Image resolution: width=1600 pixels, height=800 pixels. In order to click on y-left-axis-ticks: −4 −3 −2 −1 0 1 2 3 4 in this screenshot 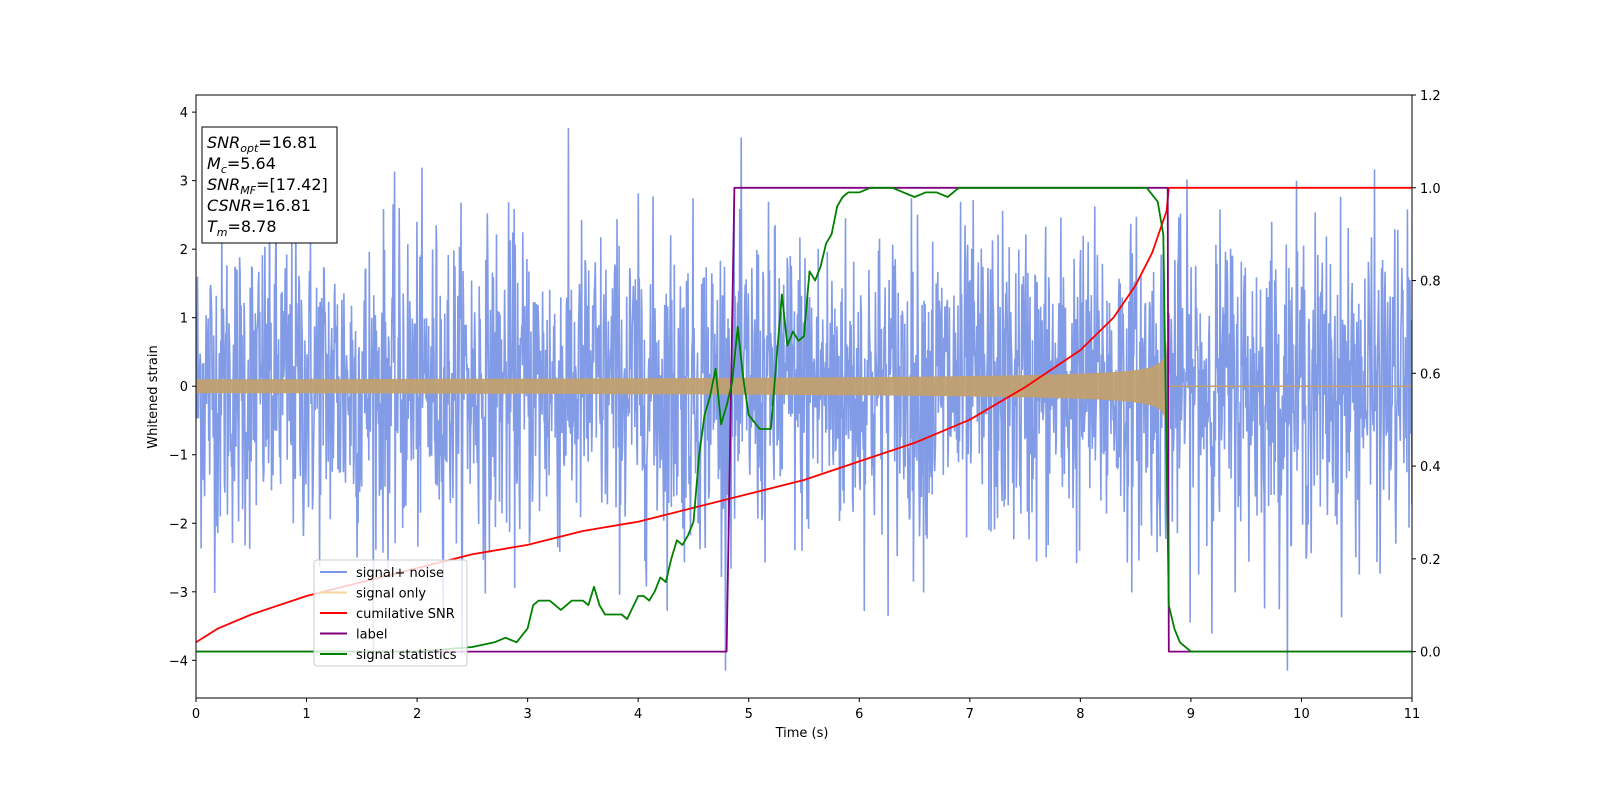, I will do `click(182, 387)`.